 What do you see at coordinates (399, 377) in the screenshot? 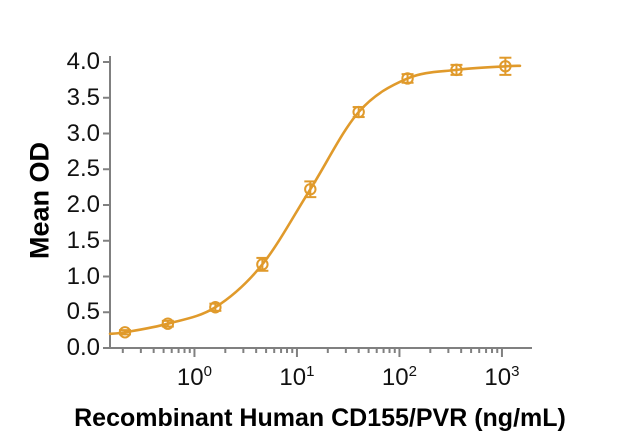
I see `x-tick-label: 102` at bounding box center [399, 377].